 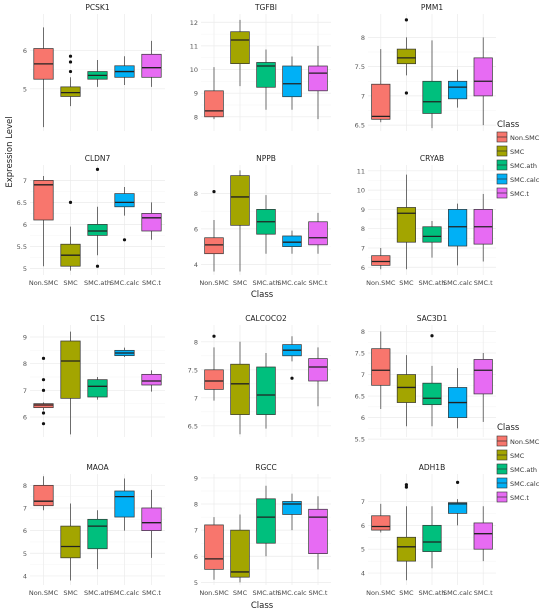 What do you see at coordinates (517, 152) in the screenshot?
I see `legend-label: SMC` at bounding box center [517, 152].